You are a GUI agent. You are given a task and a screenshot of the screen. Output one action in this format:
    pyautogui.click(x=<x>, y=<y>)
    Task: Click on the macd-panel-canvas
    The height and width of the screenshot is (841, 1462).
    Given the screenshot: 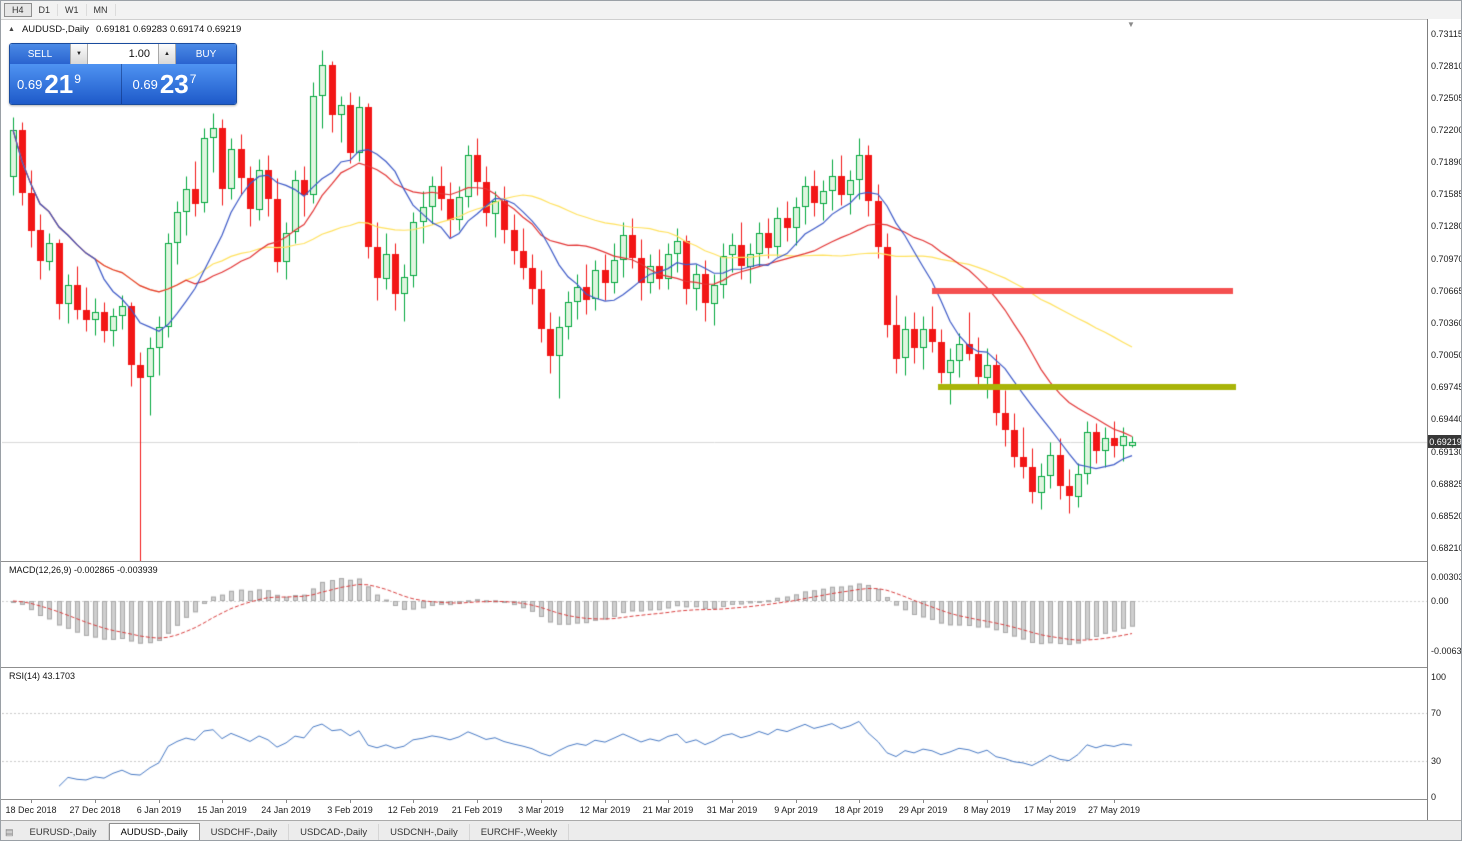 What is the action you would take?
    pyautogui.click(x=714, y=614)
    